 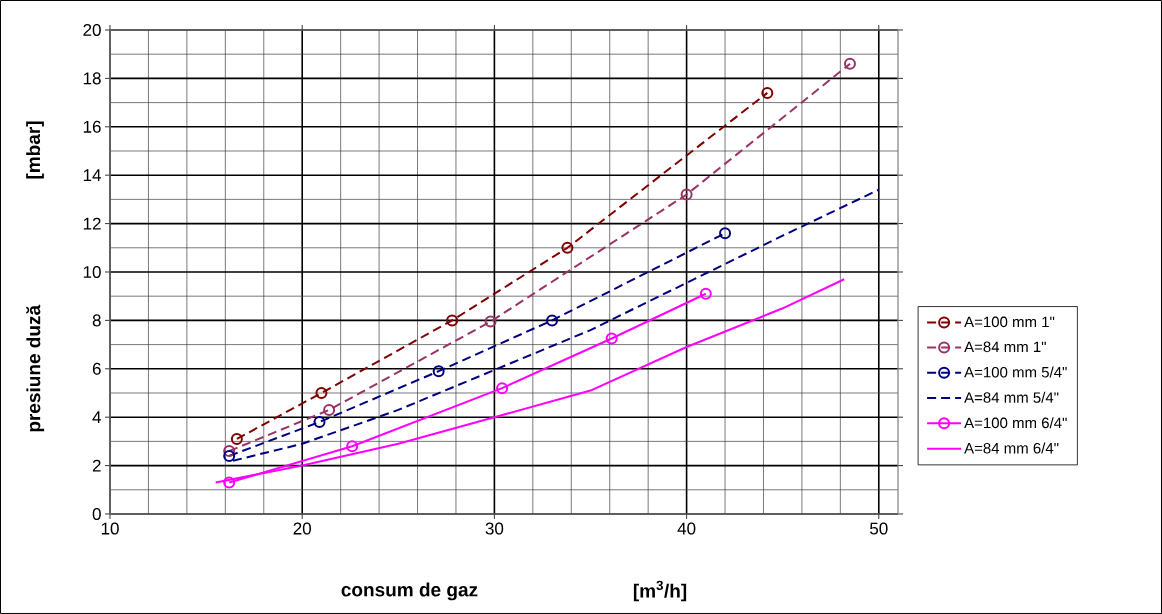 I want to click on text: [m$^{3}$/h], so click(x=660, y=591).